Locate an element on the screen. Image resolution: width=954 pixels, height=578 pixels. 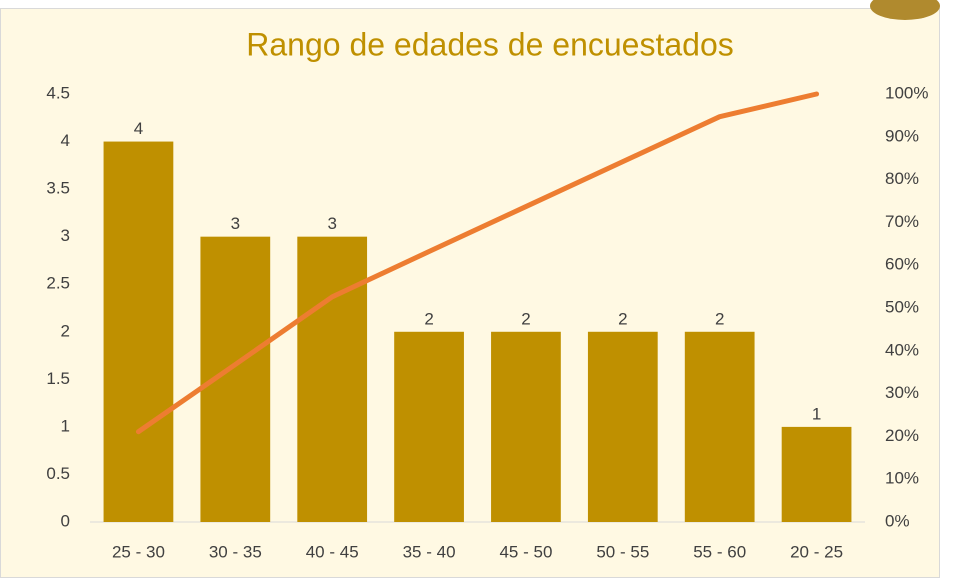
y2-tick-label: 60% is located at coordinates (902, 264).